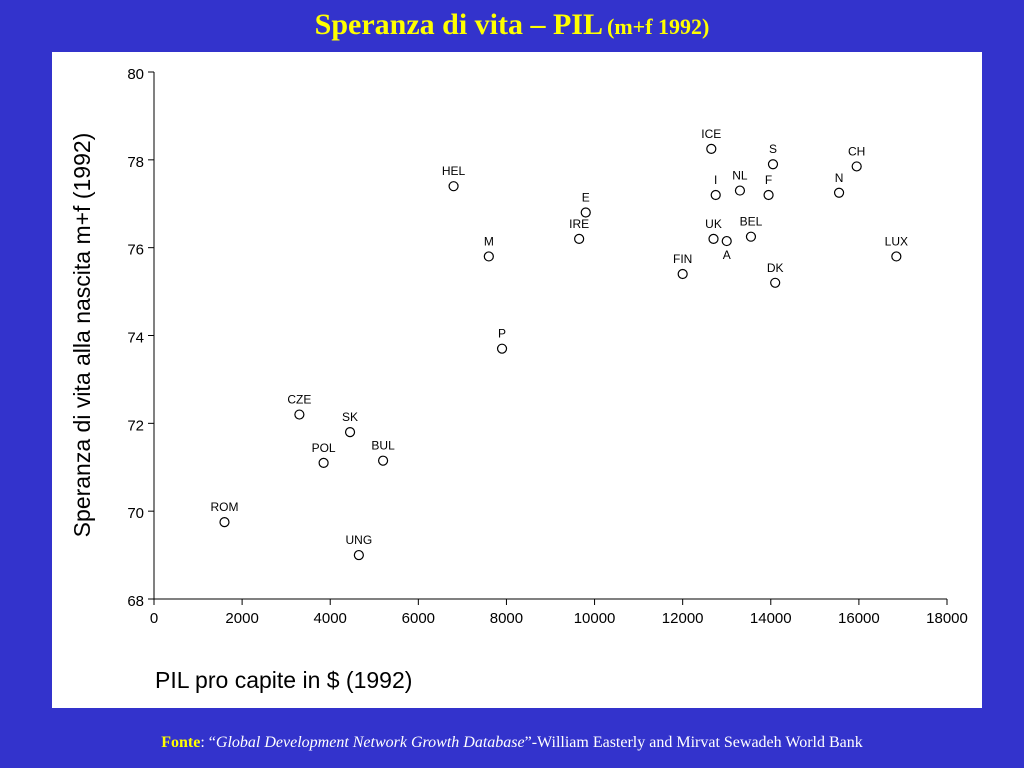 Image resolution: width=1024 pixels, height=768 pixels. I want to click on data-point-ice, so click(711, 148).